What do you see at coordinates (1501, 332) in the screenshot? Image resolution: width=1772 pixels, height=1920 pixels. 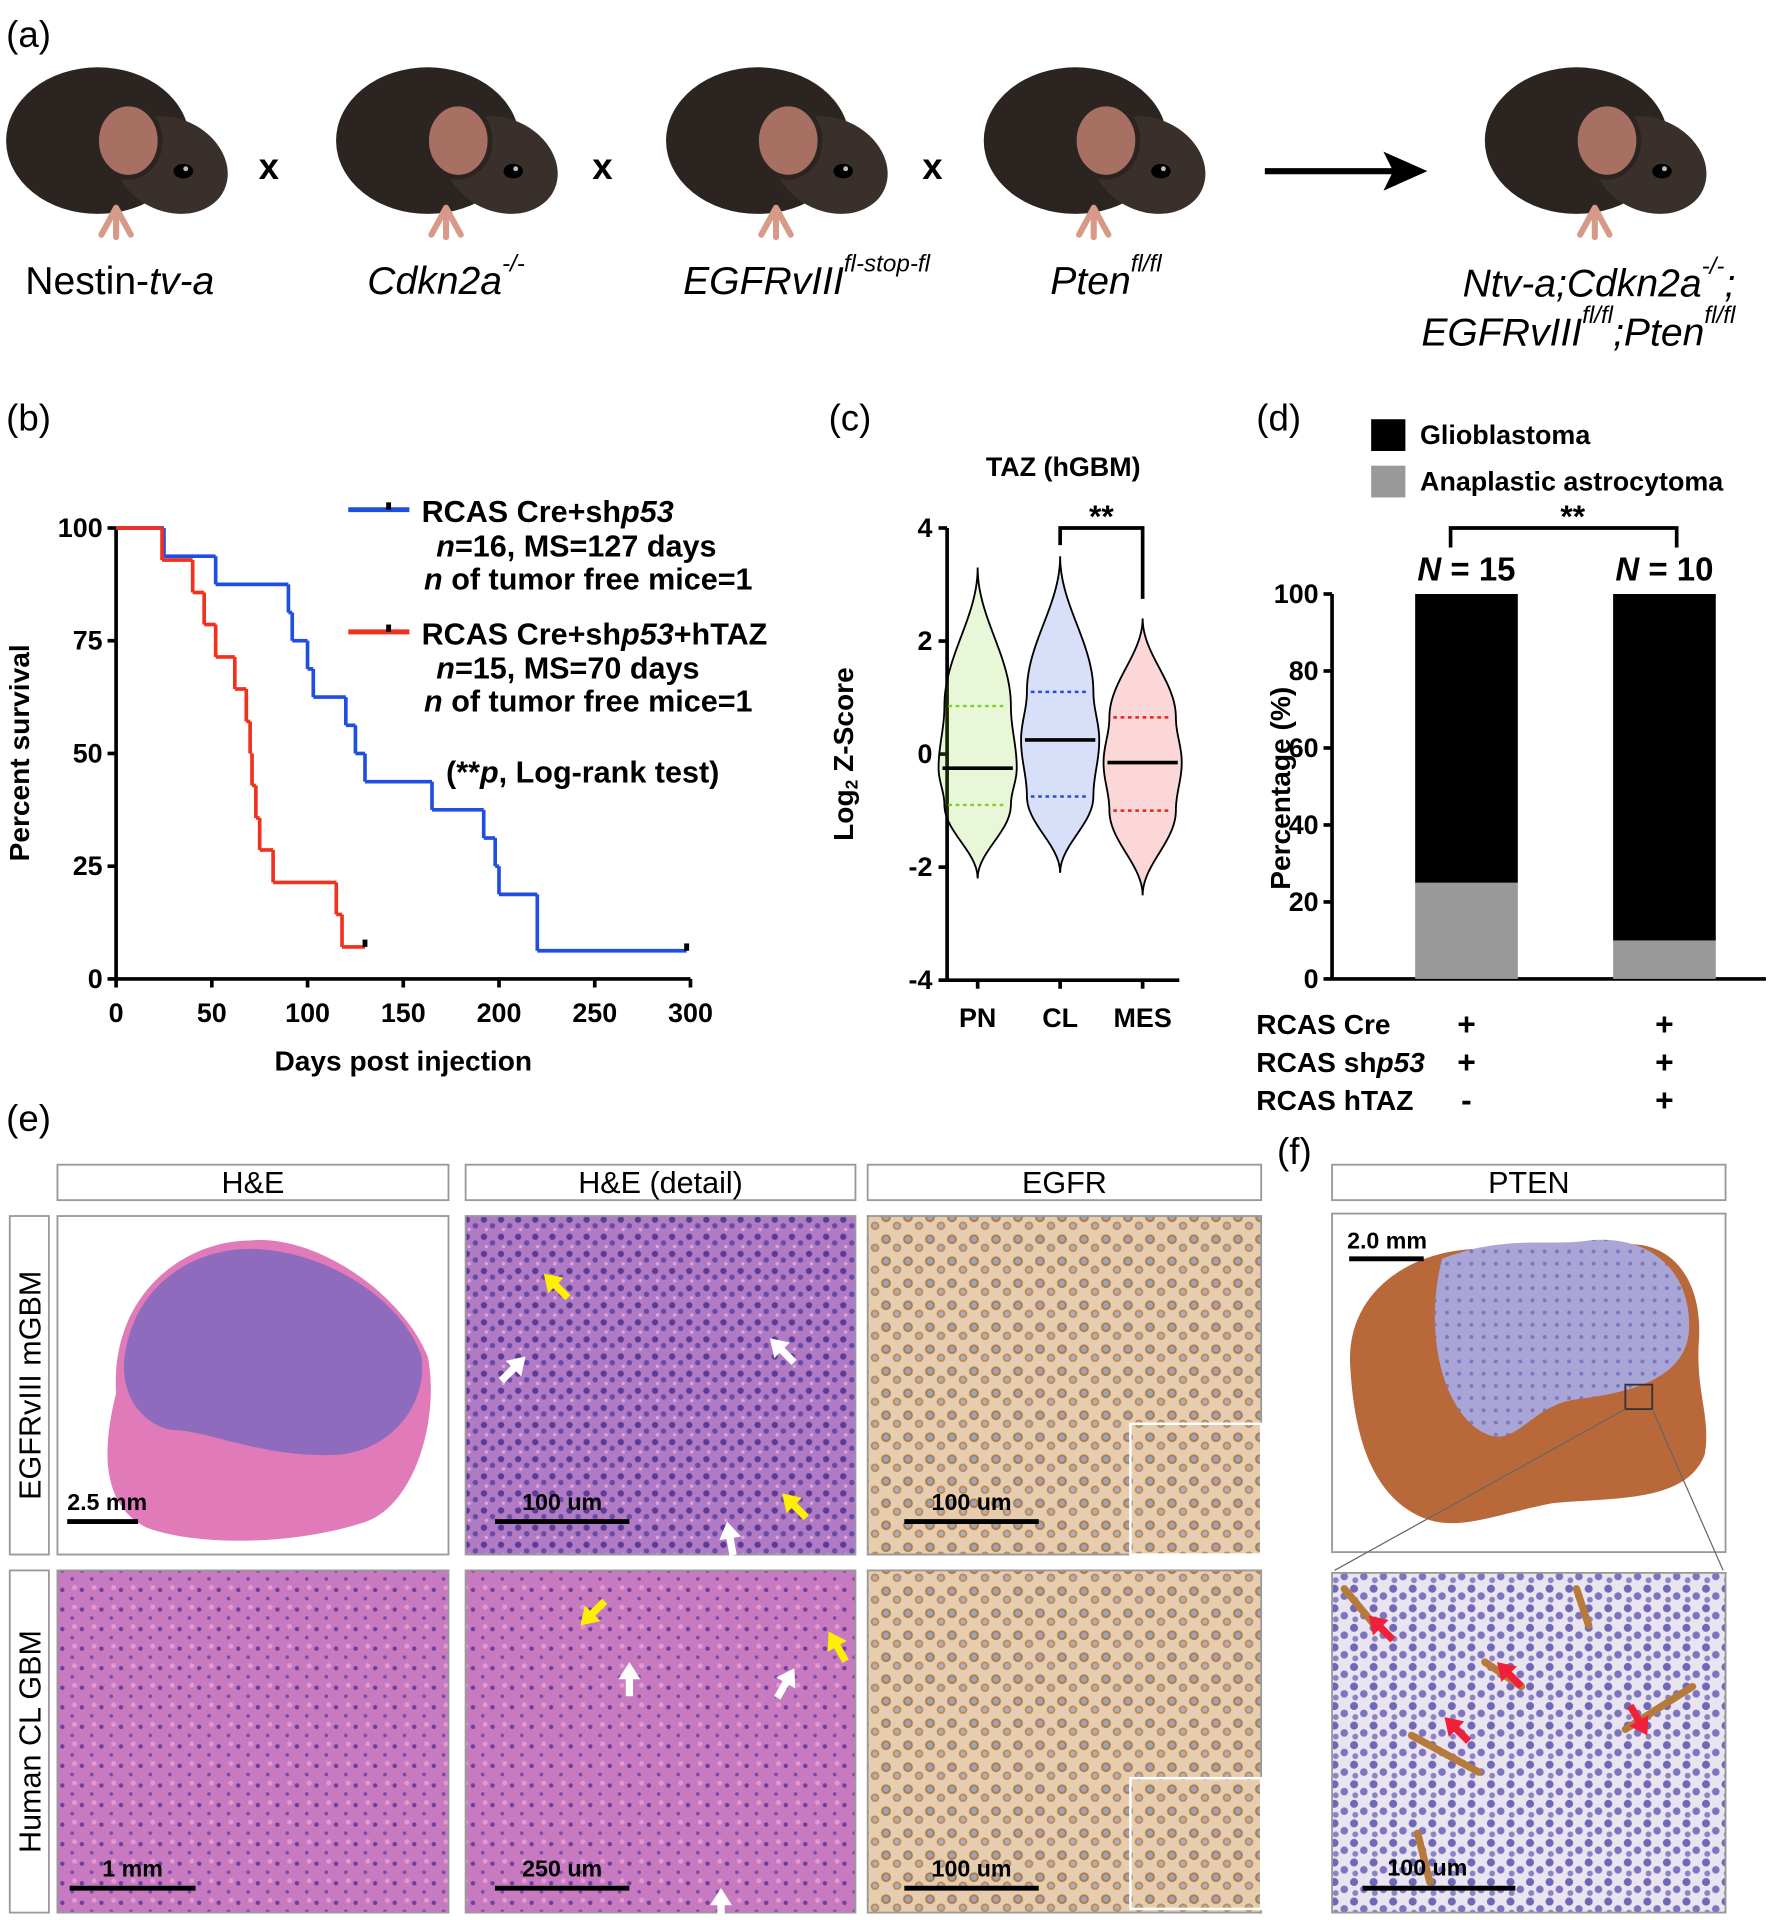 I see `result-genotype-part: EGFRvIII` at bounding box center [1501, 332].